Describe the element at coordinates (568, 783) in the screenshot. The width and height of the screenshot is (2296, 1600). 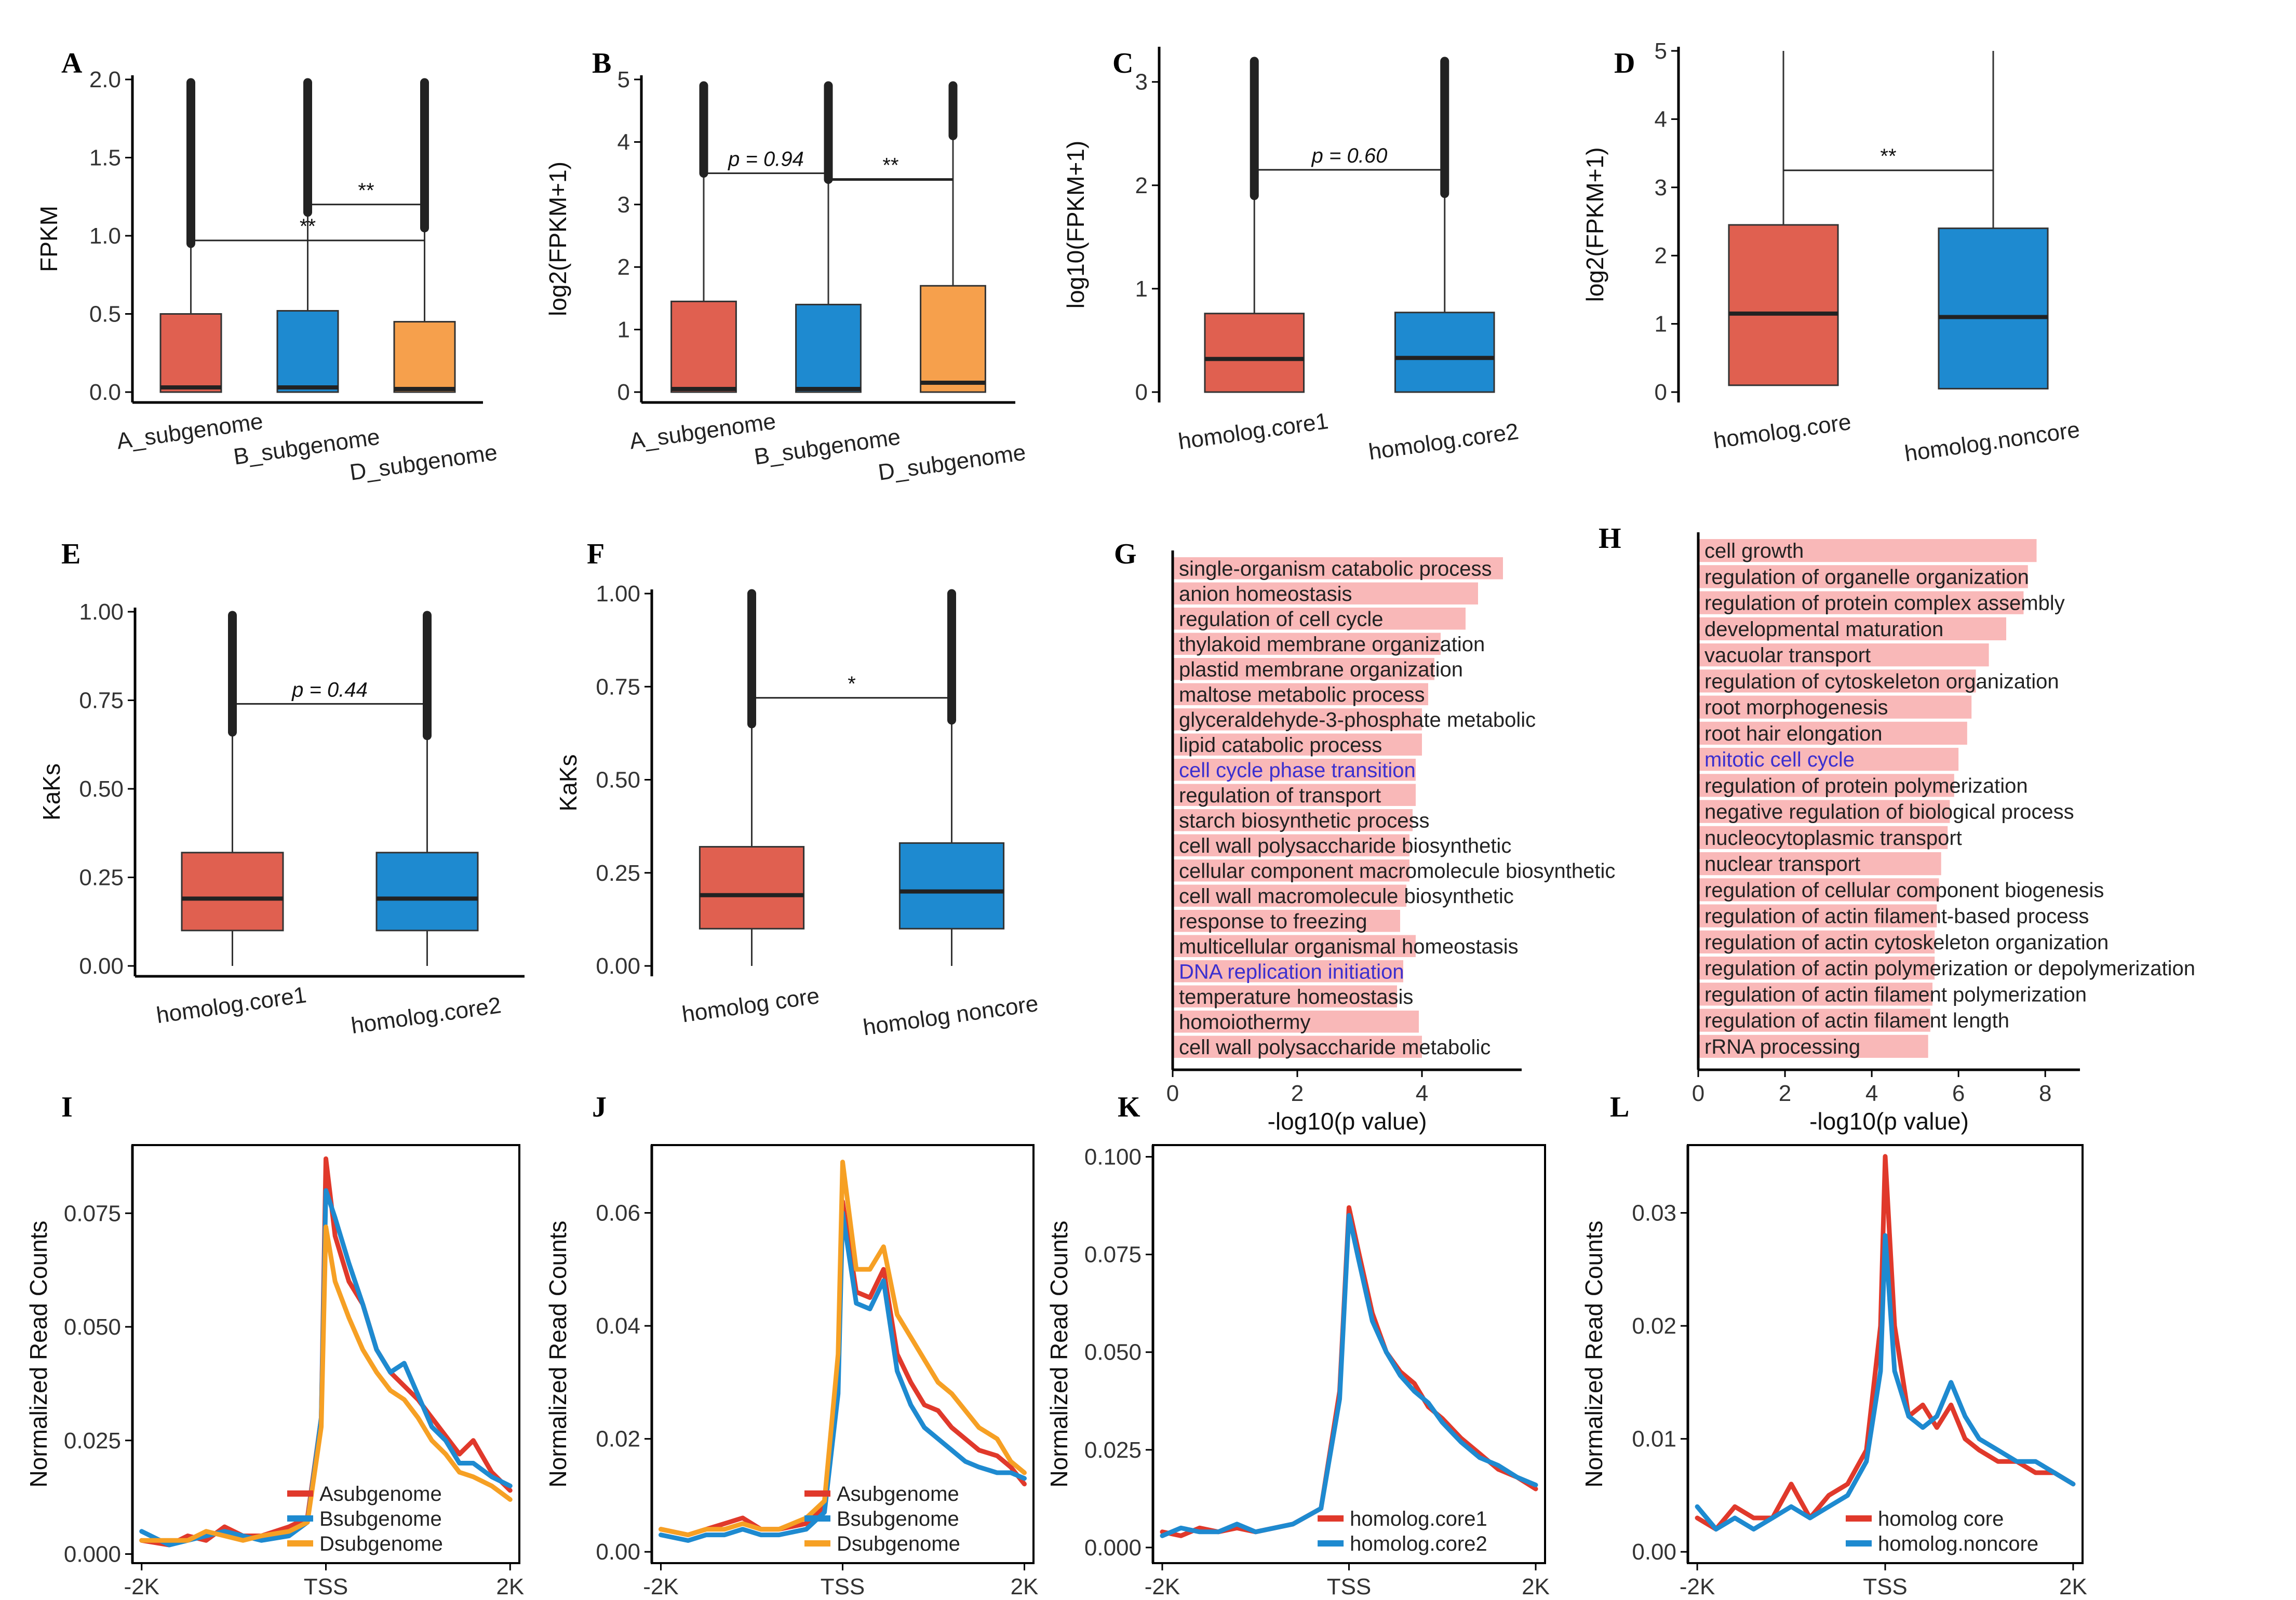
I see `y-axis-title: KaKs` at that location.